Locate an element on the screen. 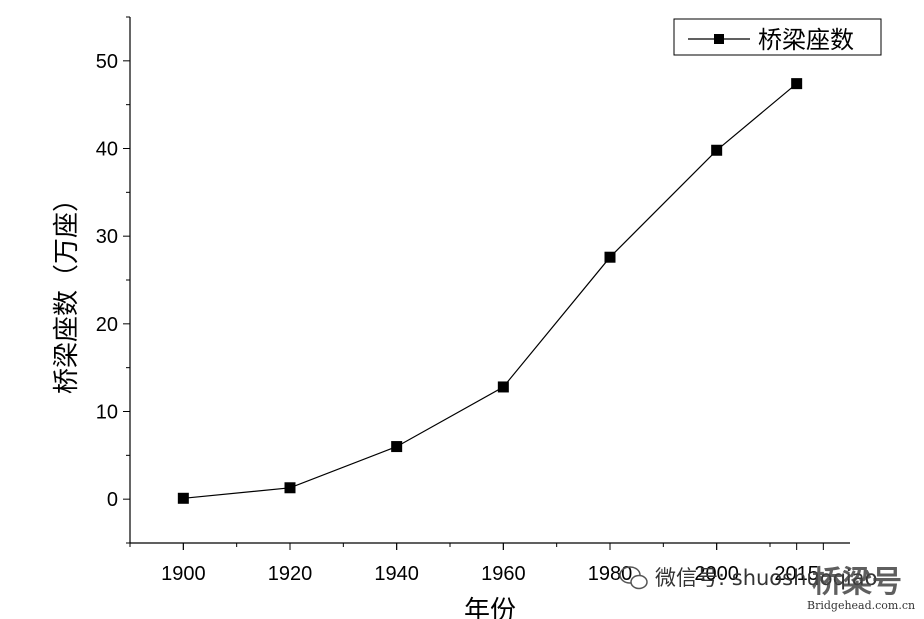  y-axis-ticks: 0 10 20 30 40 50 is located at coordinates (113, 280).